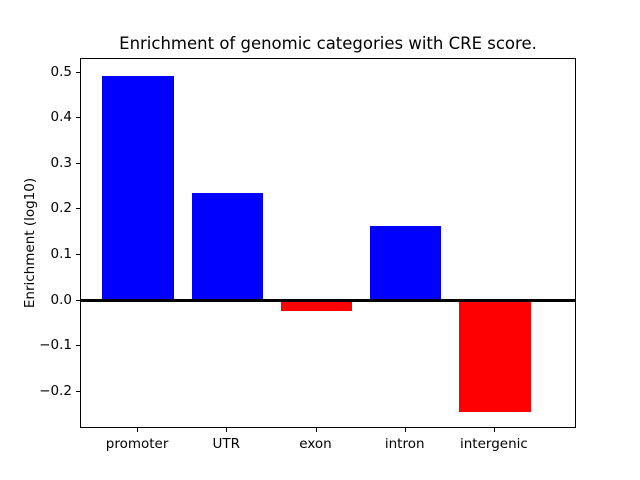 The image size is (640, 480). I want to click on y-tick-label: 0.1, so click(61, 253).